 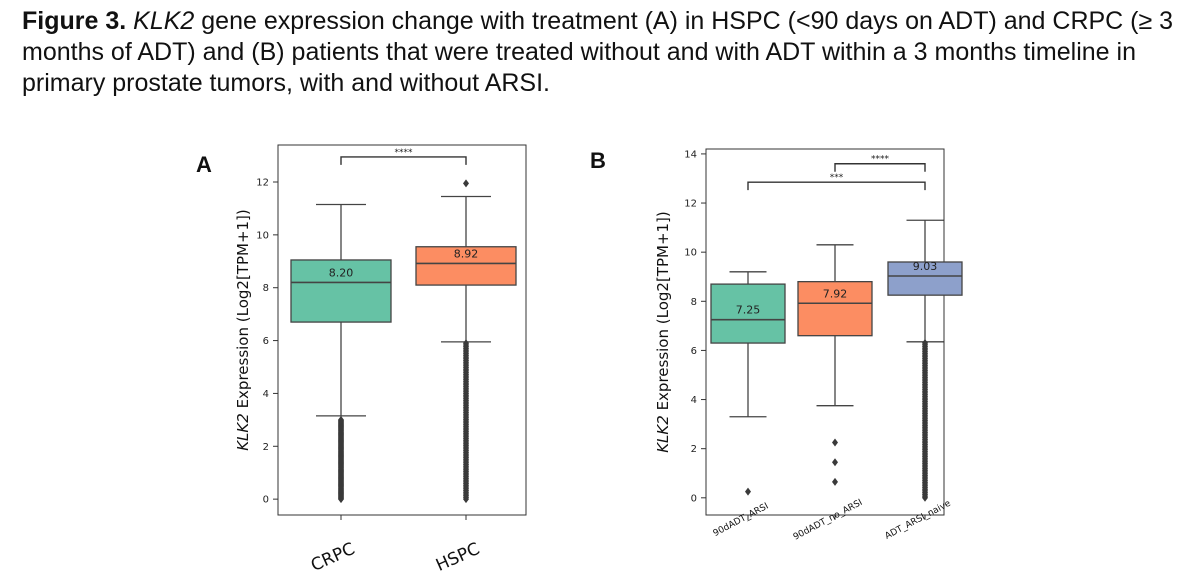 I want to click on x-tick-label: HSPC, so click(x=458, y=557).